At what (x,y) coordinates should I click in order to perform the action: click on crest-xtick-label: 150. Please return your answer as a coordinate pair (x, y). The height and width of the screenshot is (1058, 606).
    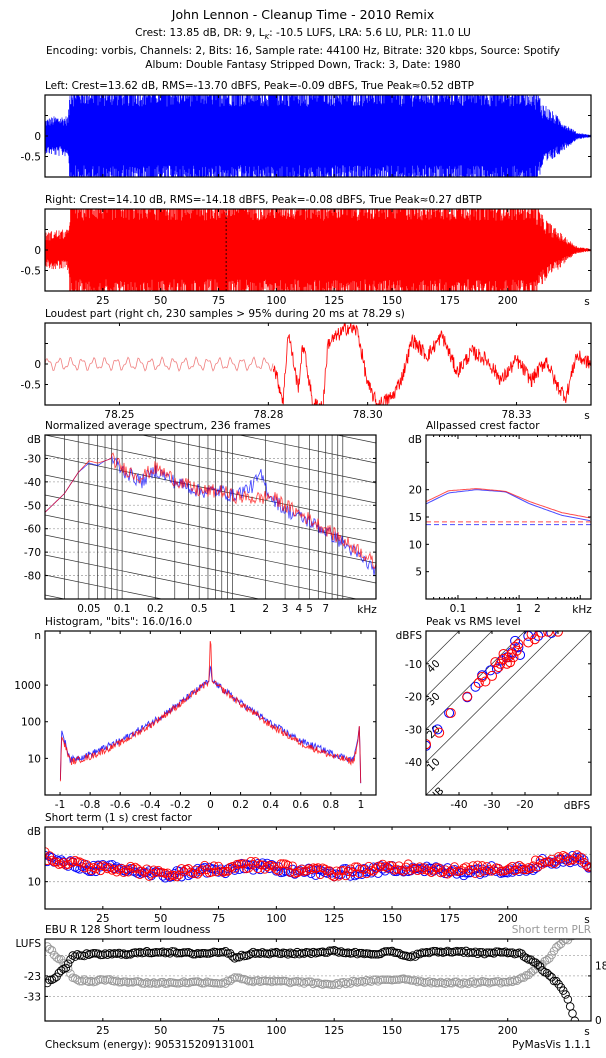
    Looking at the image, I should click on (392, 919).